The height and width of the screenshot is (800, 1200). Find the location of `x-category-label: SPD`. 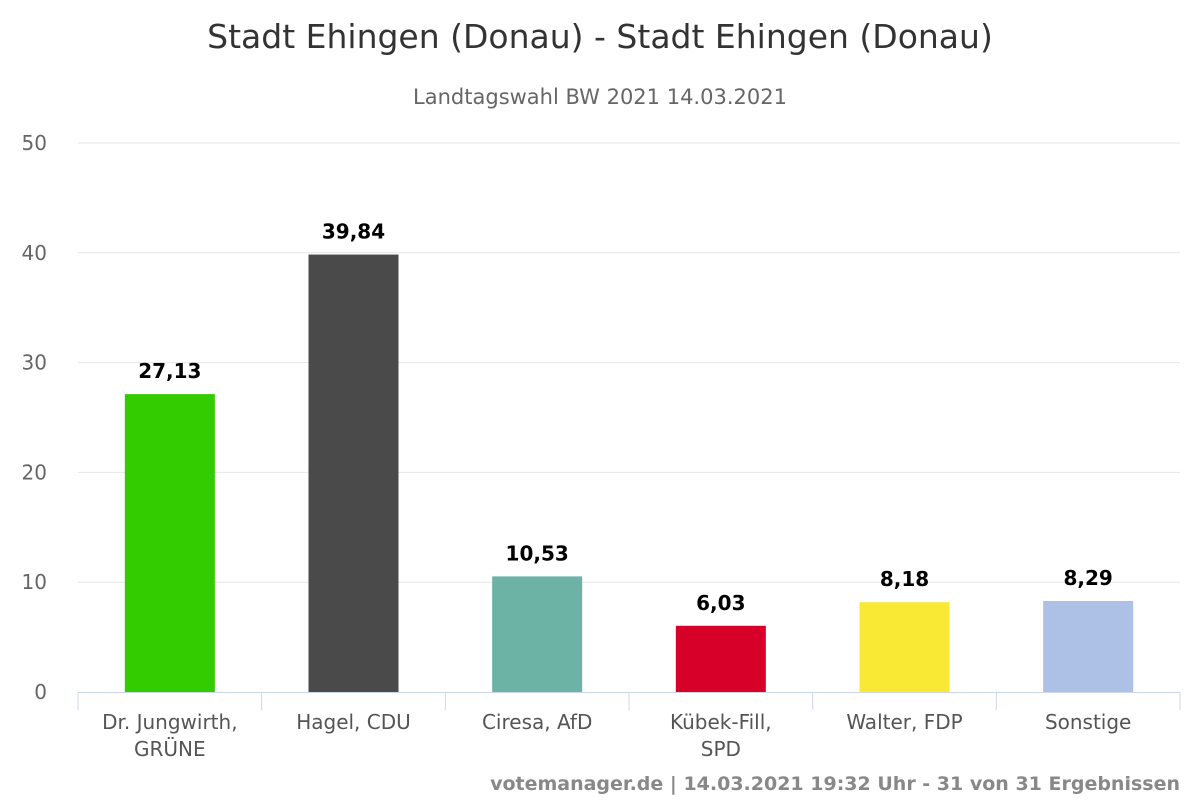

x-category-label: SPD is located at coordinates (721, 749).